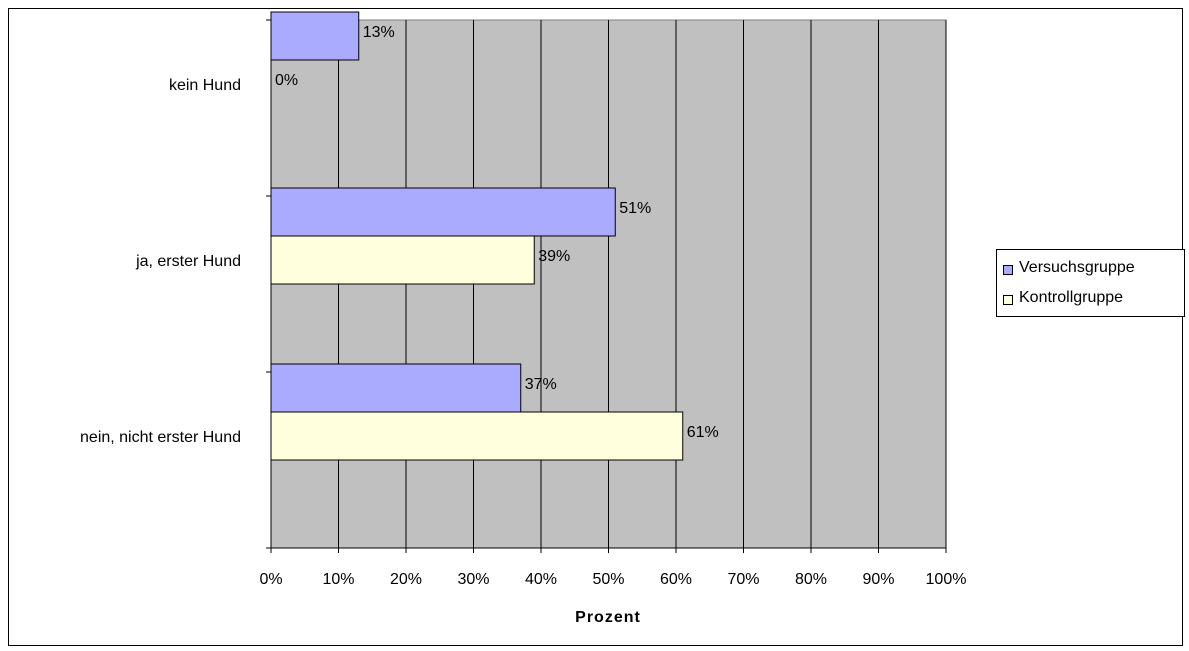 The width and height of the screenshot is (1189, 651). What do you see at coordinates (286, 80) in the screenshot?
I see `data-label: 0%` at bounding box center [286, 80].